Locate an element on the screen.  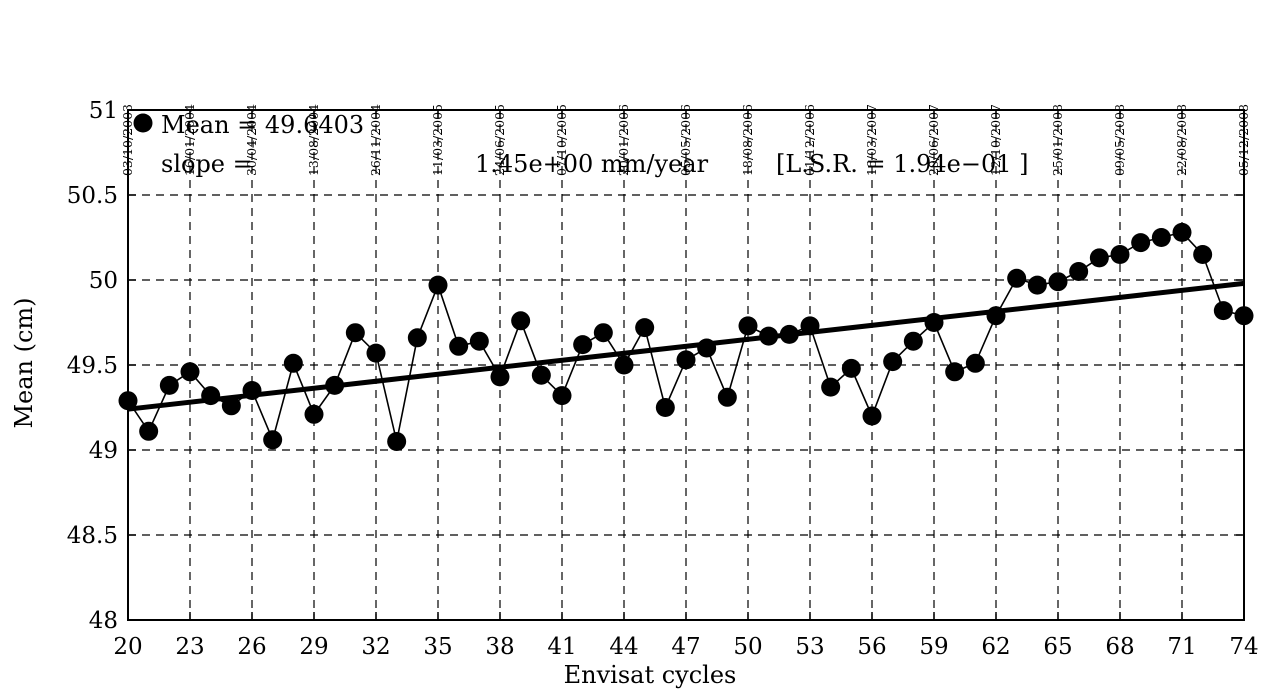
top-date-label: 25/01/2008 is located at coordinates (1057, 140).